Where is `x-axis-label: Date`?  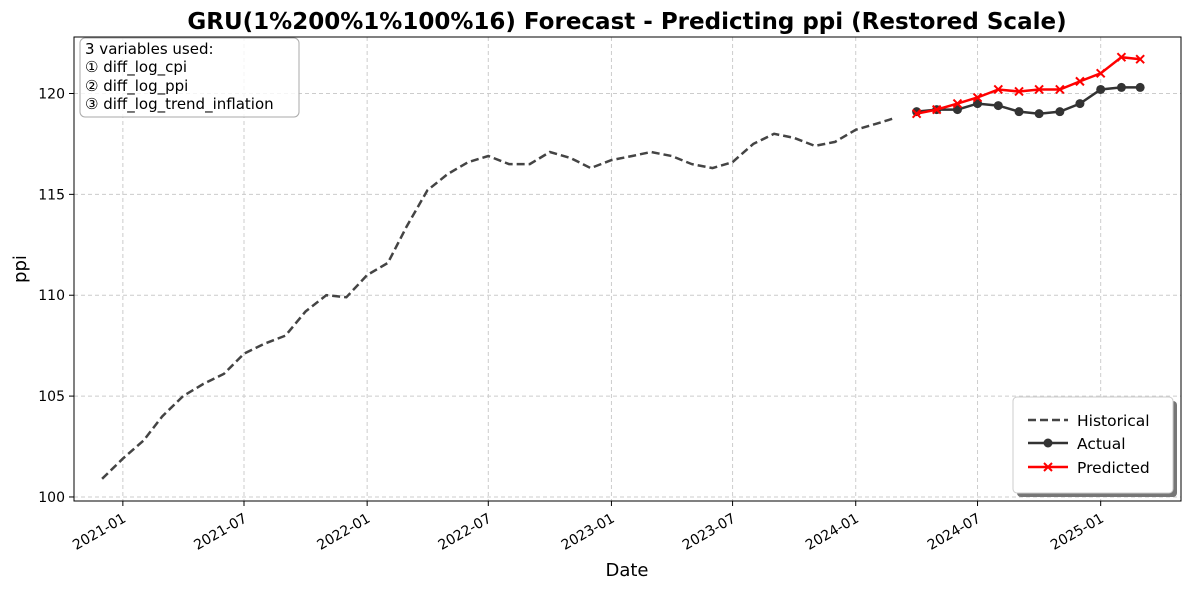 x-axis-label: Date is located at coordinates (626, 570).